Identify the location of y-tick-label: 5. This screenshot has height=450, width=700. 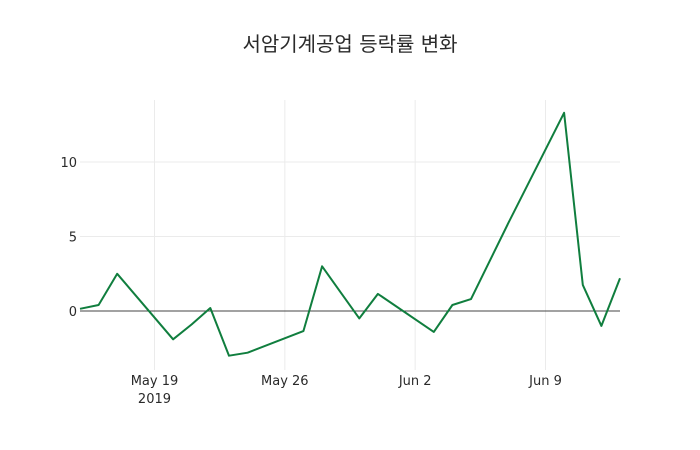
(73, 238).